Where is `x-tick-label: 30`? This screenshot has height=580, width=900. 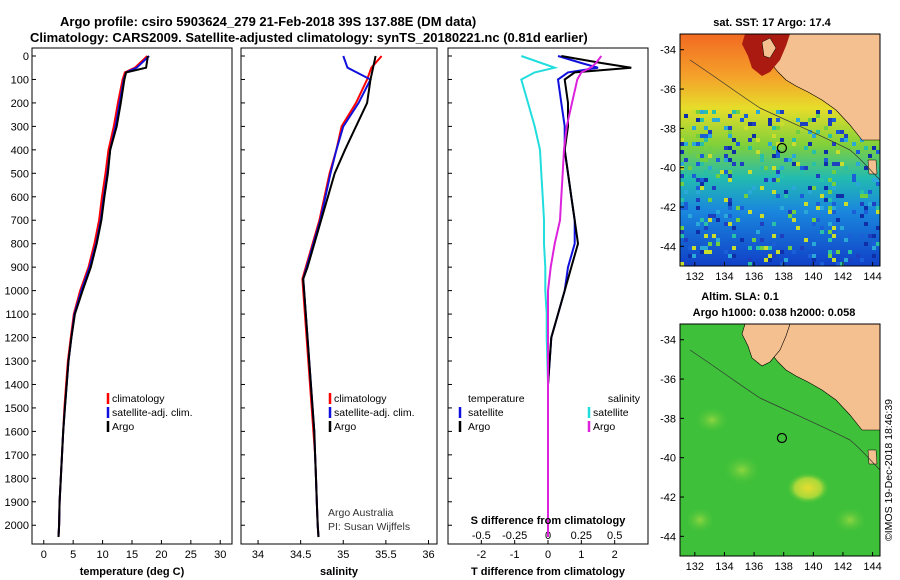
x-tick-label: 30 is located at coordinates (220, 555).